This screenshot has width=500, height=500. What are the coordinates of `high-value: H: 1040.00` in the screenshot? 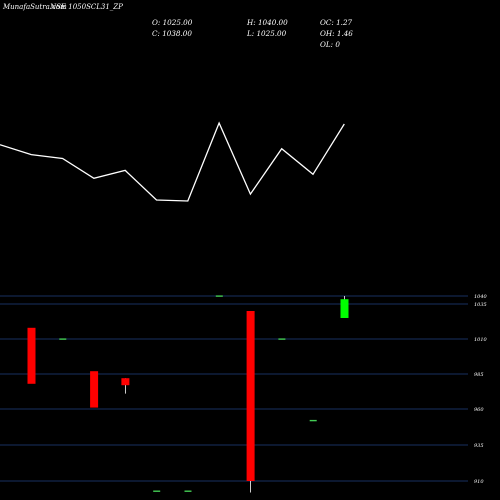 It's located at (267, 22).